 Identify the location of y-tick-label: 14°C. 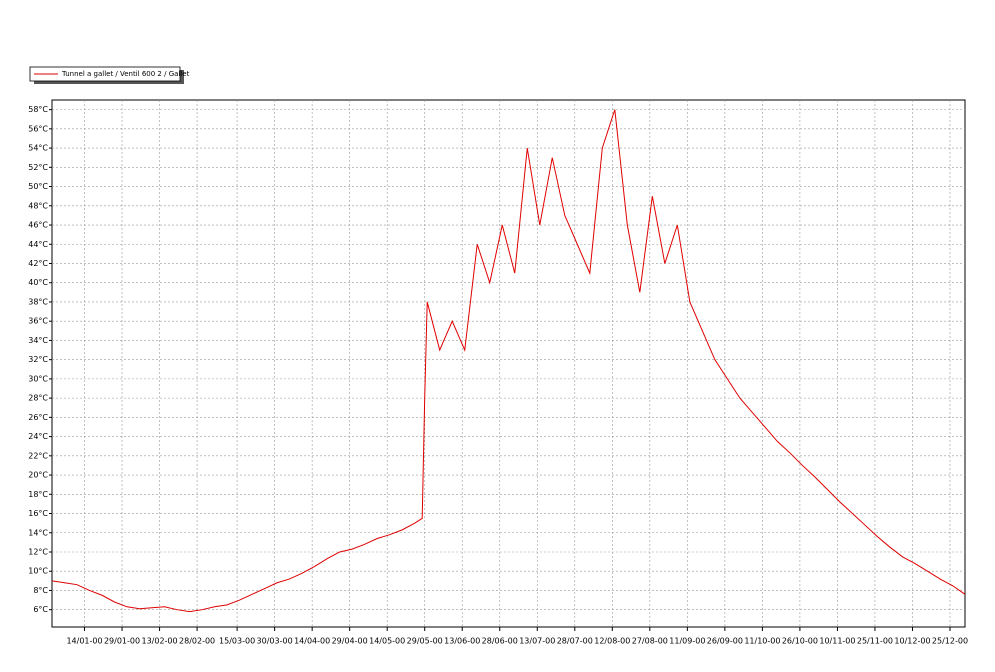
(38, 532).